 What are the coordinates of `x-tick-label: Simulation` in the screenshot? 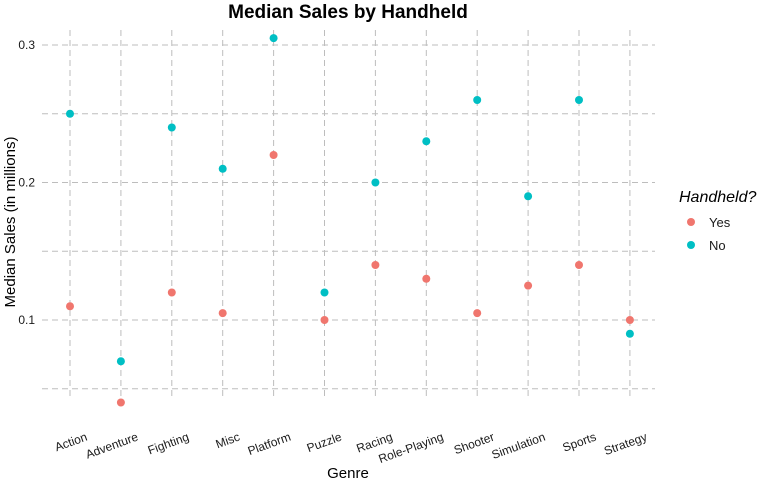 It's located at (518, 446).